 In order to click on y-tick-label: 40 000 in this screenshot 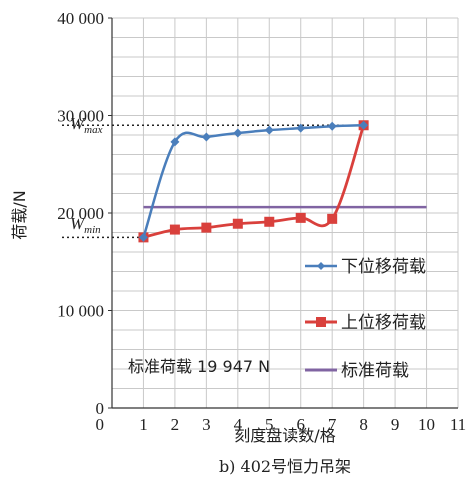, I will do `click(80, 18)`.